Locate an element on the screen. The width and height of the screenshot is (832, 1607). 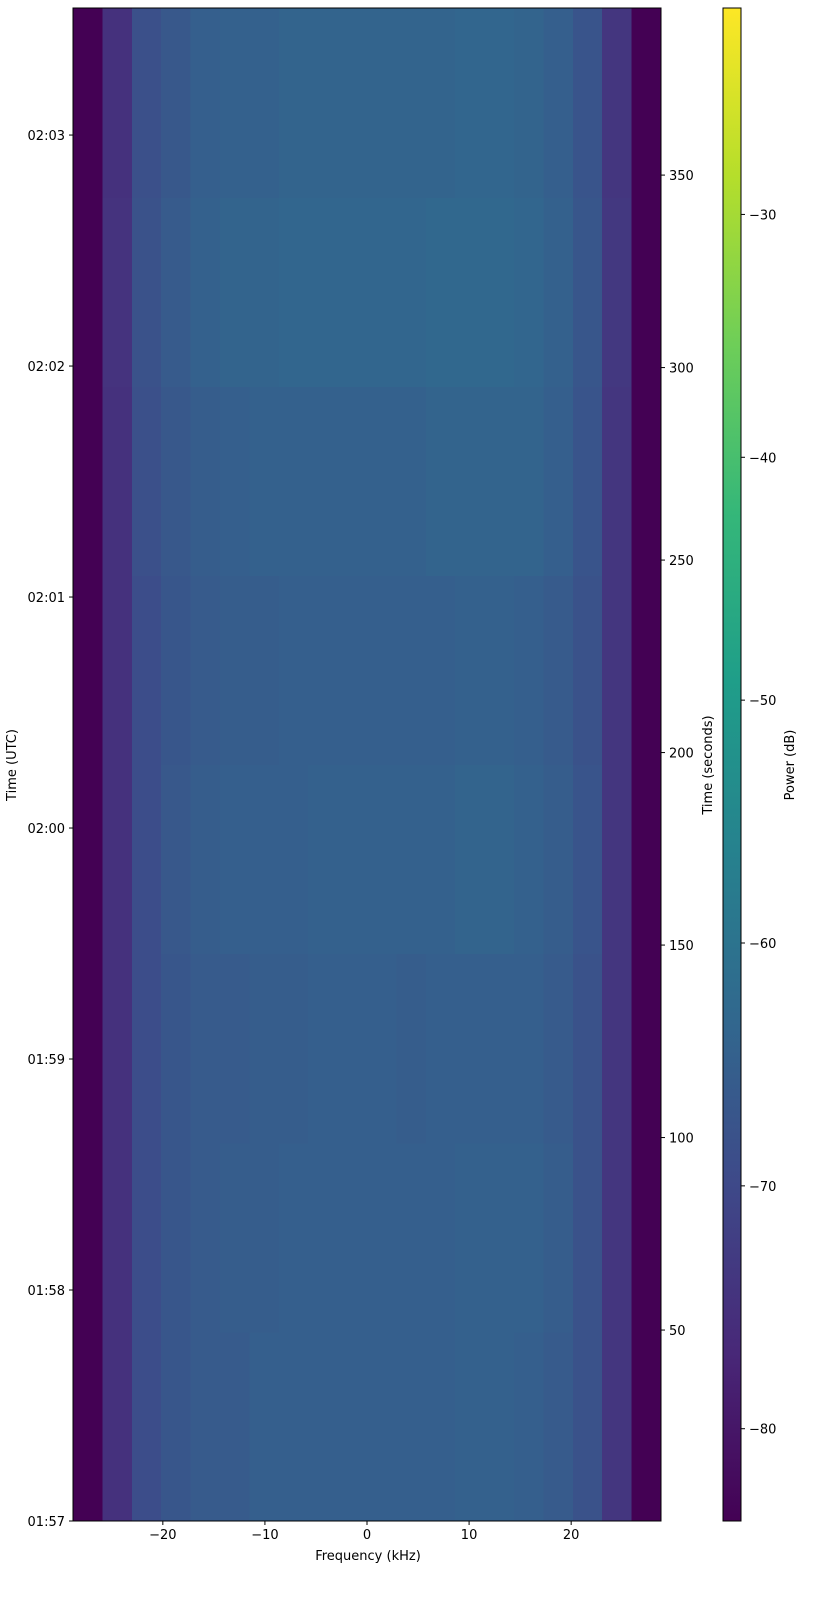
colorbar-tick-label: −80 is located at coordinates (762, 1430).